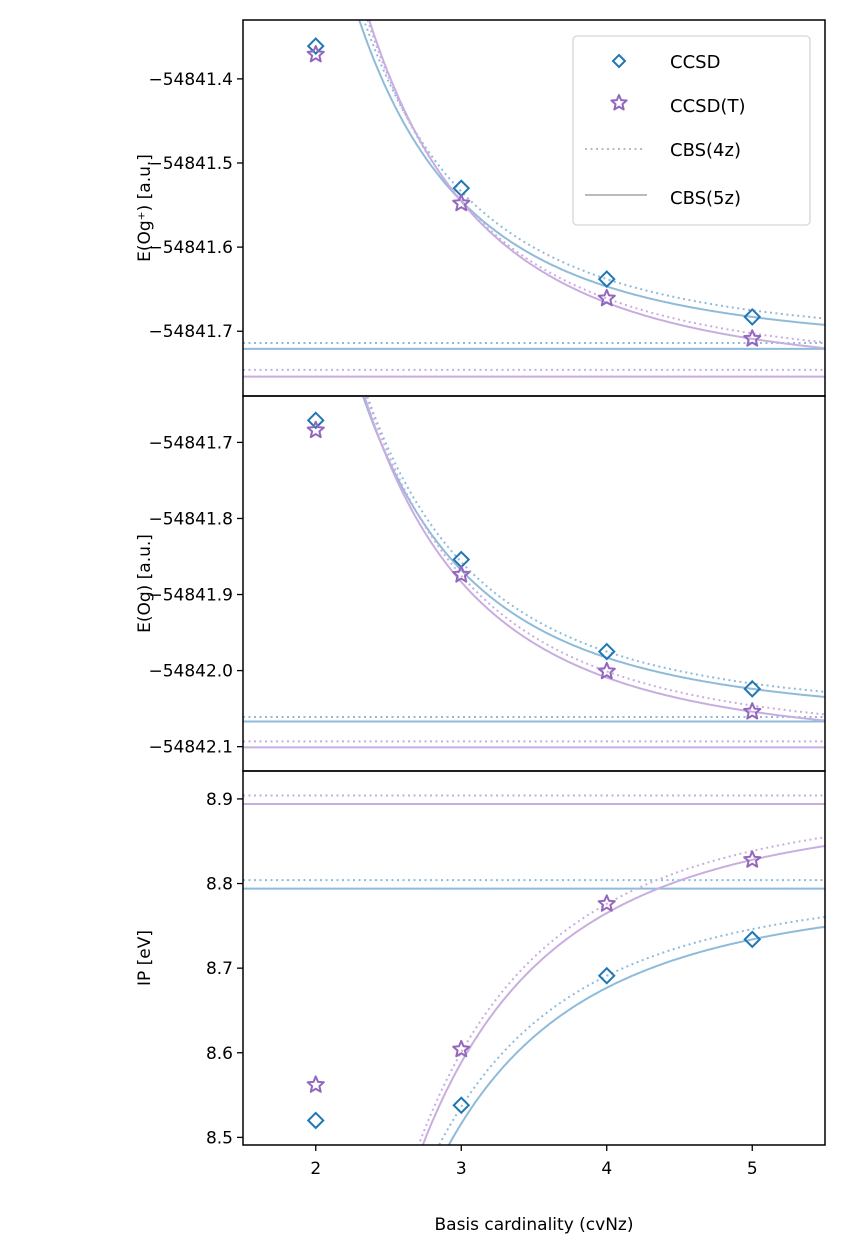 Image resolution: width=848 pixels, height=1260 pixels. Describe the element at coordinates (190, 248) in the screenshot. I see `y-tick-label: −54841.6` at that location.